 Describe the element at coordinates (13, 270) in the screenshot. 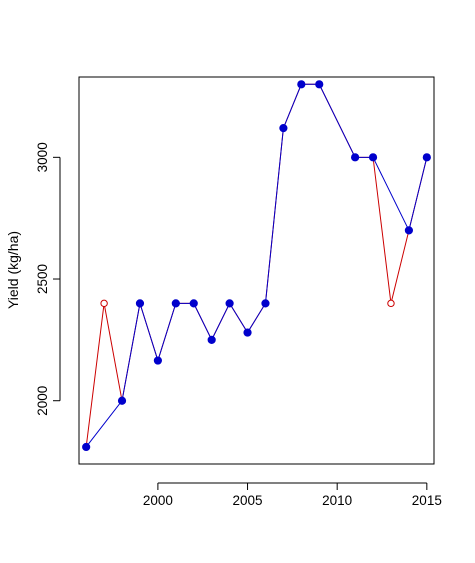

I see `y-axis-label: Yield (kg/ha)` at that location.